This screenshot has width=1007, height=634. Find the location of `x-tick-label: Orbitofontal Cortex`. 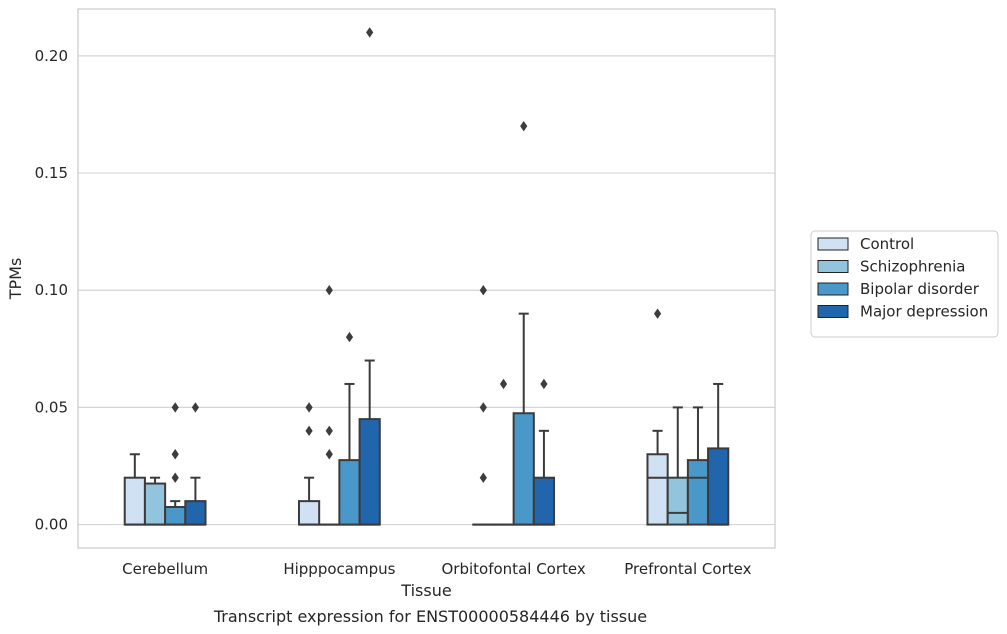

x-tick-label: Orbitofontal Cortex is located at coordinates (514, 569).